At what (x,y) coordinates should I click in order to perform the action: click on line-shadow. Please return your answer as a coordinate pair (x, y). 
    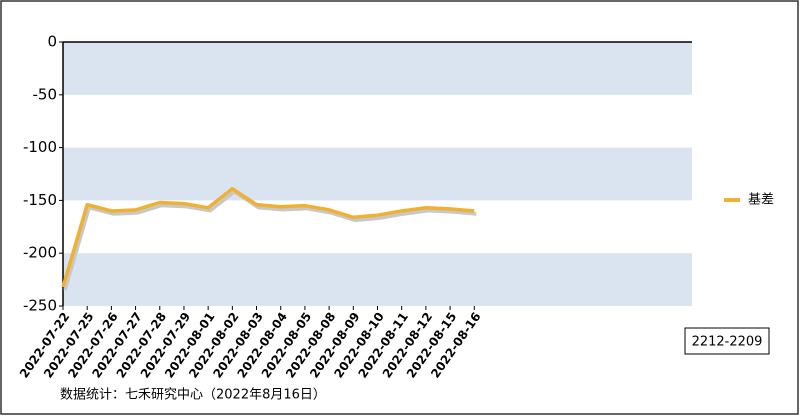
    Looking at the image, I should click on (270, 240).